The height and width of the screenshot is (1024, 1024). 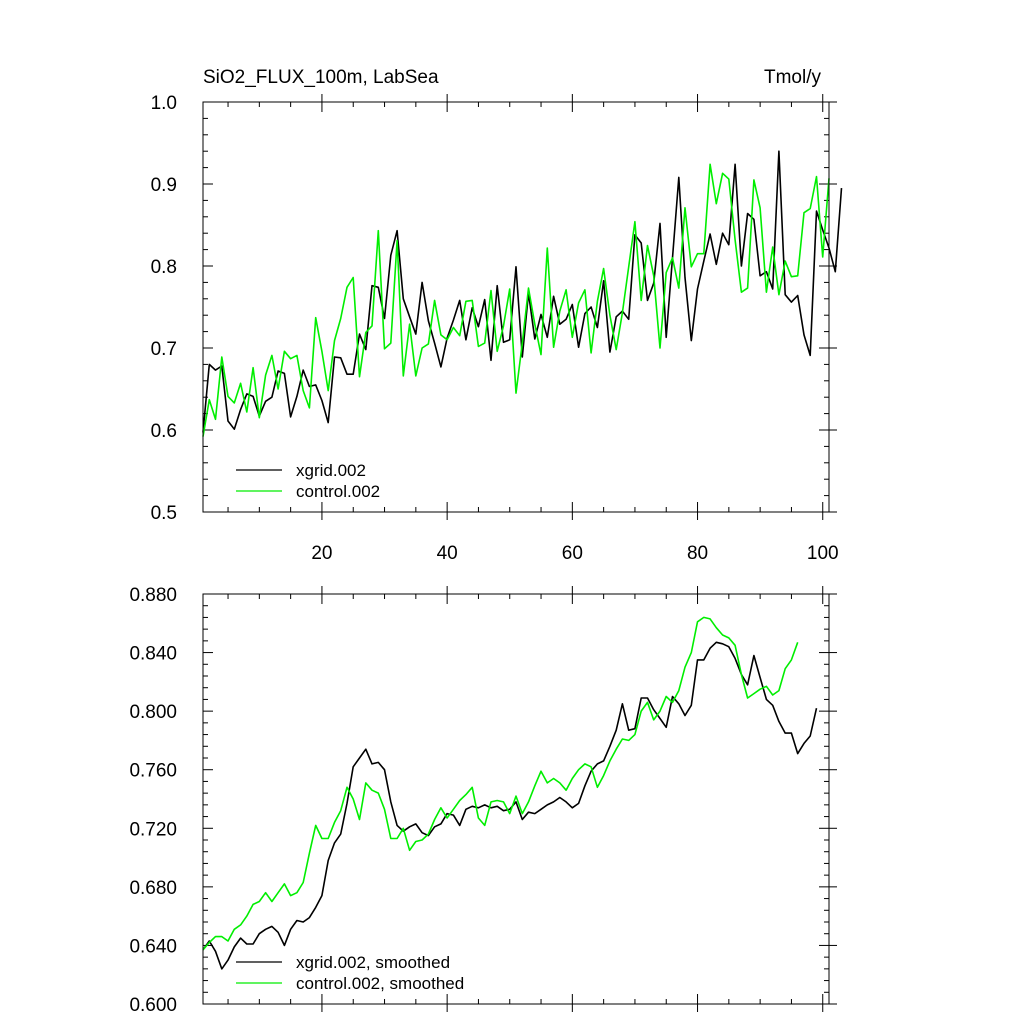 What do you see at coordinates (153, 829) in the screenshot?
I see `y-tick-label: 0.720` at bounding box center [153, 829].